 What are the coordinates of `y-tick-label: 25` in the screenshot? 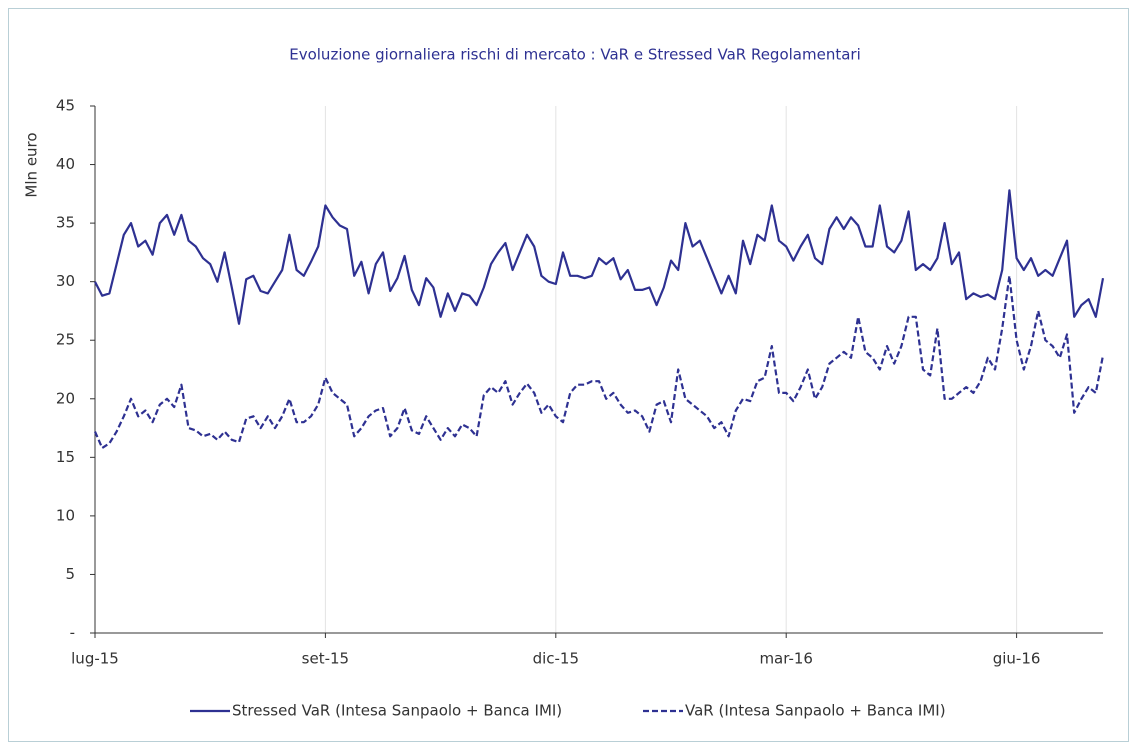 It's located at (65, 340).